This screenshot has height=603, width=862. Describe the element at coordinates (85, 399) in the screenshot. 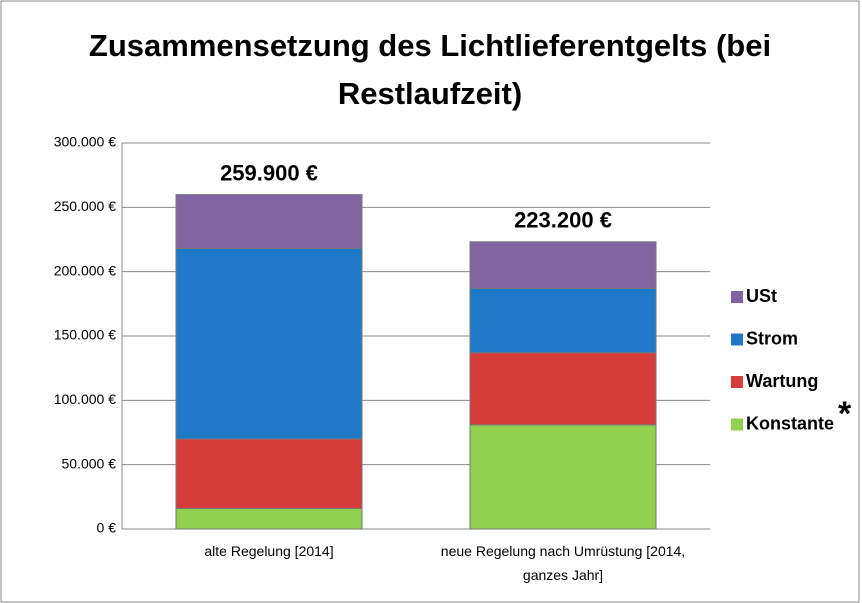

I see `y-tick-label: 100.000 €` at that location.